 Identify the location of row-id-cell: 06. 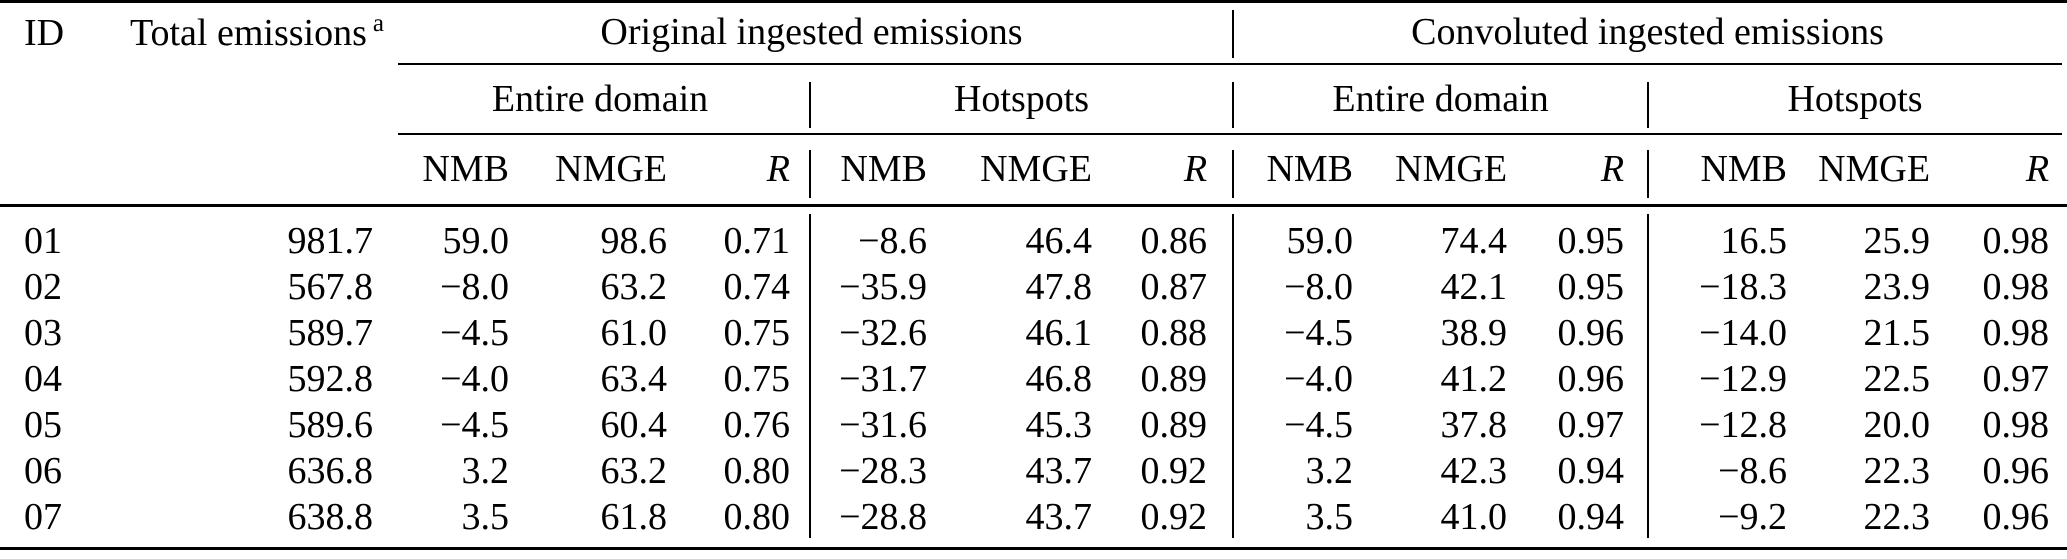
(43, 471).